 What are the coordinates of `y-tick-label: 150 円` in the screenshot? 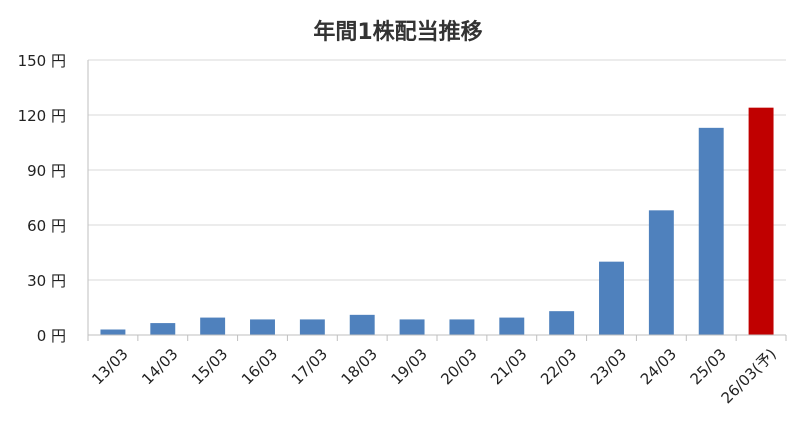 It's located at (42, 61).